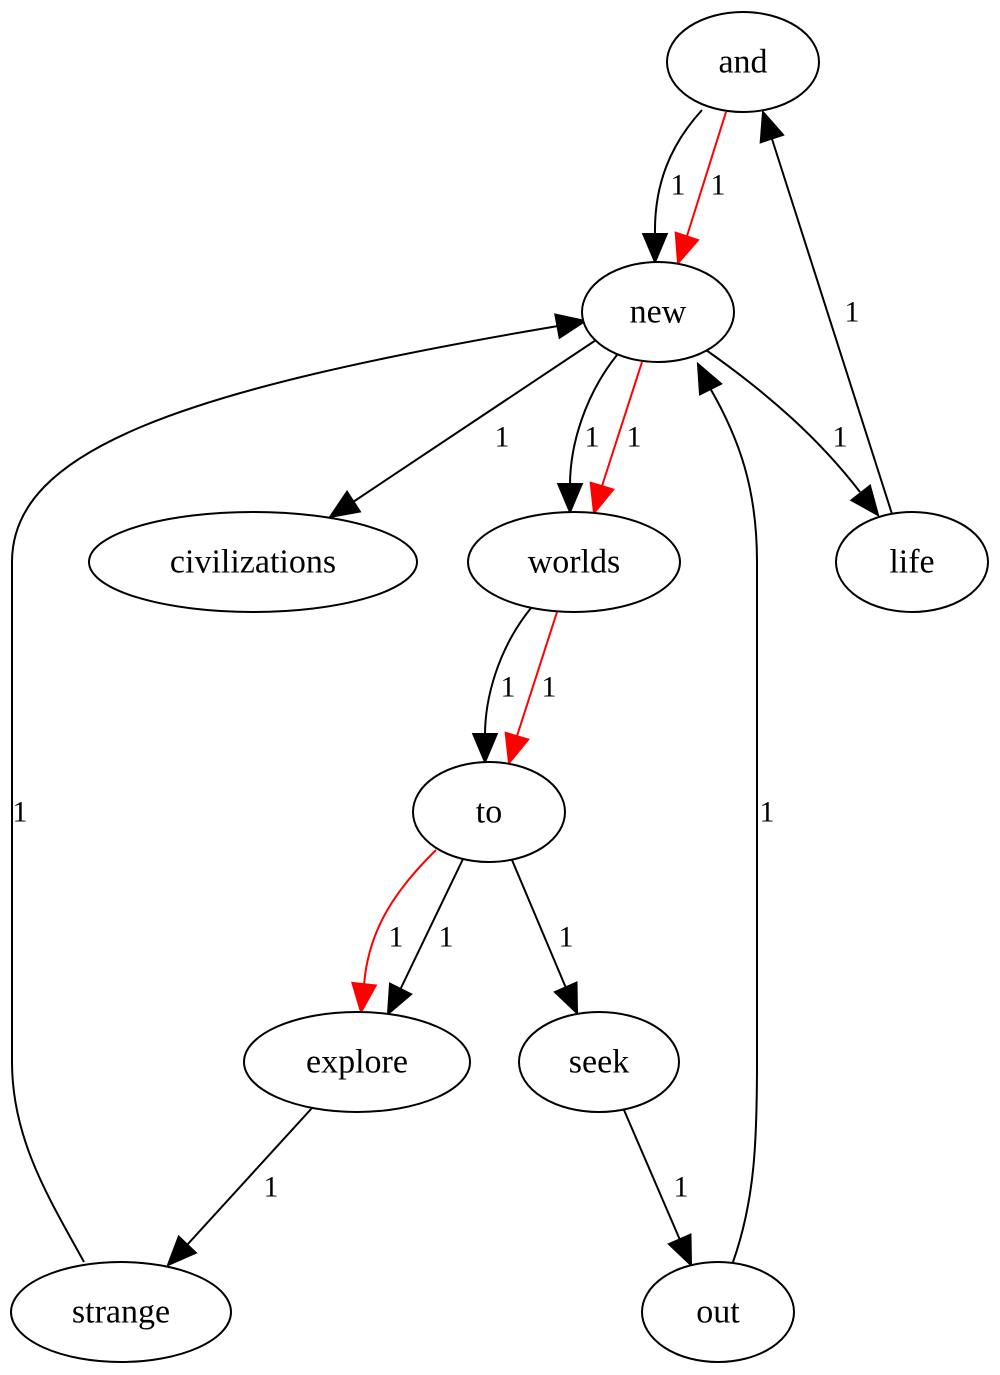 The width and height of the screenshot is (1000, 1375). I want to click on node-to: to, so click(489, 812).